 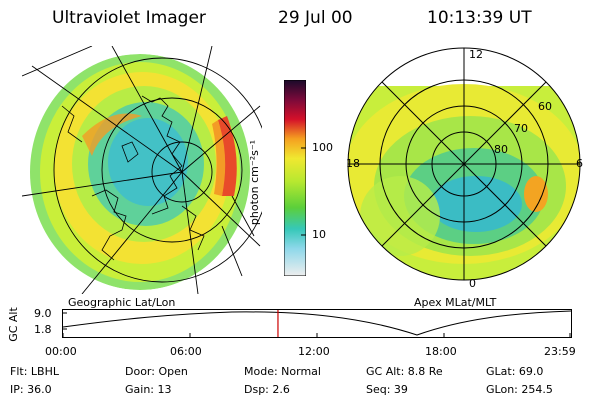 What do you see at coordinates (314, 351) in the screenshot?
I see `time-tick-1200: 12:00` at bounding box center [314, 351].